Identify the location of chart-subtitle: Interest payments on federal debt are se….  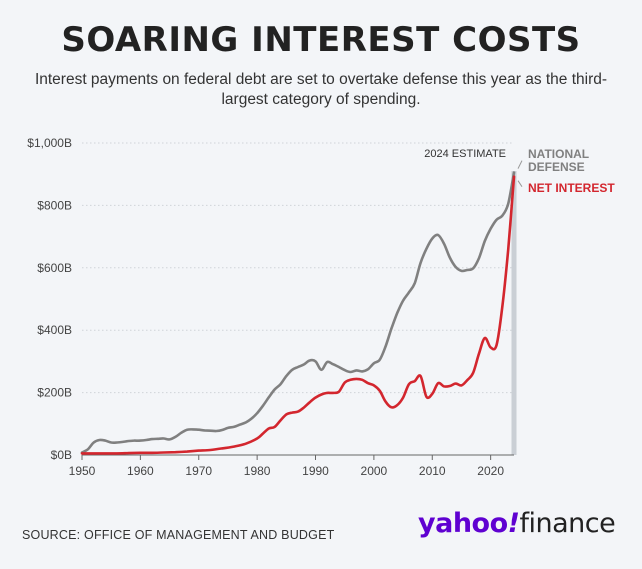
(321, 89).